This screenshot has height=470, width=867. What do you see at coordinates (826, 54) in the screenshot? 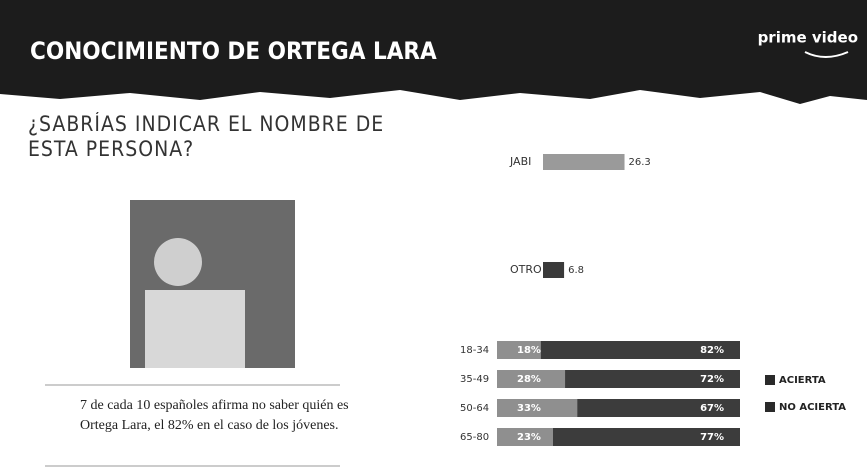
I see `brand-smile` at bounding box center [826, 54].